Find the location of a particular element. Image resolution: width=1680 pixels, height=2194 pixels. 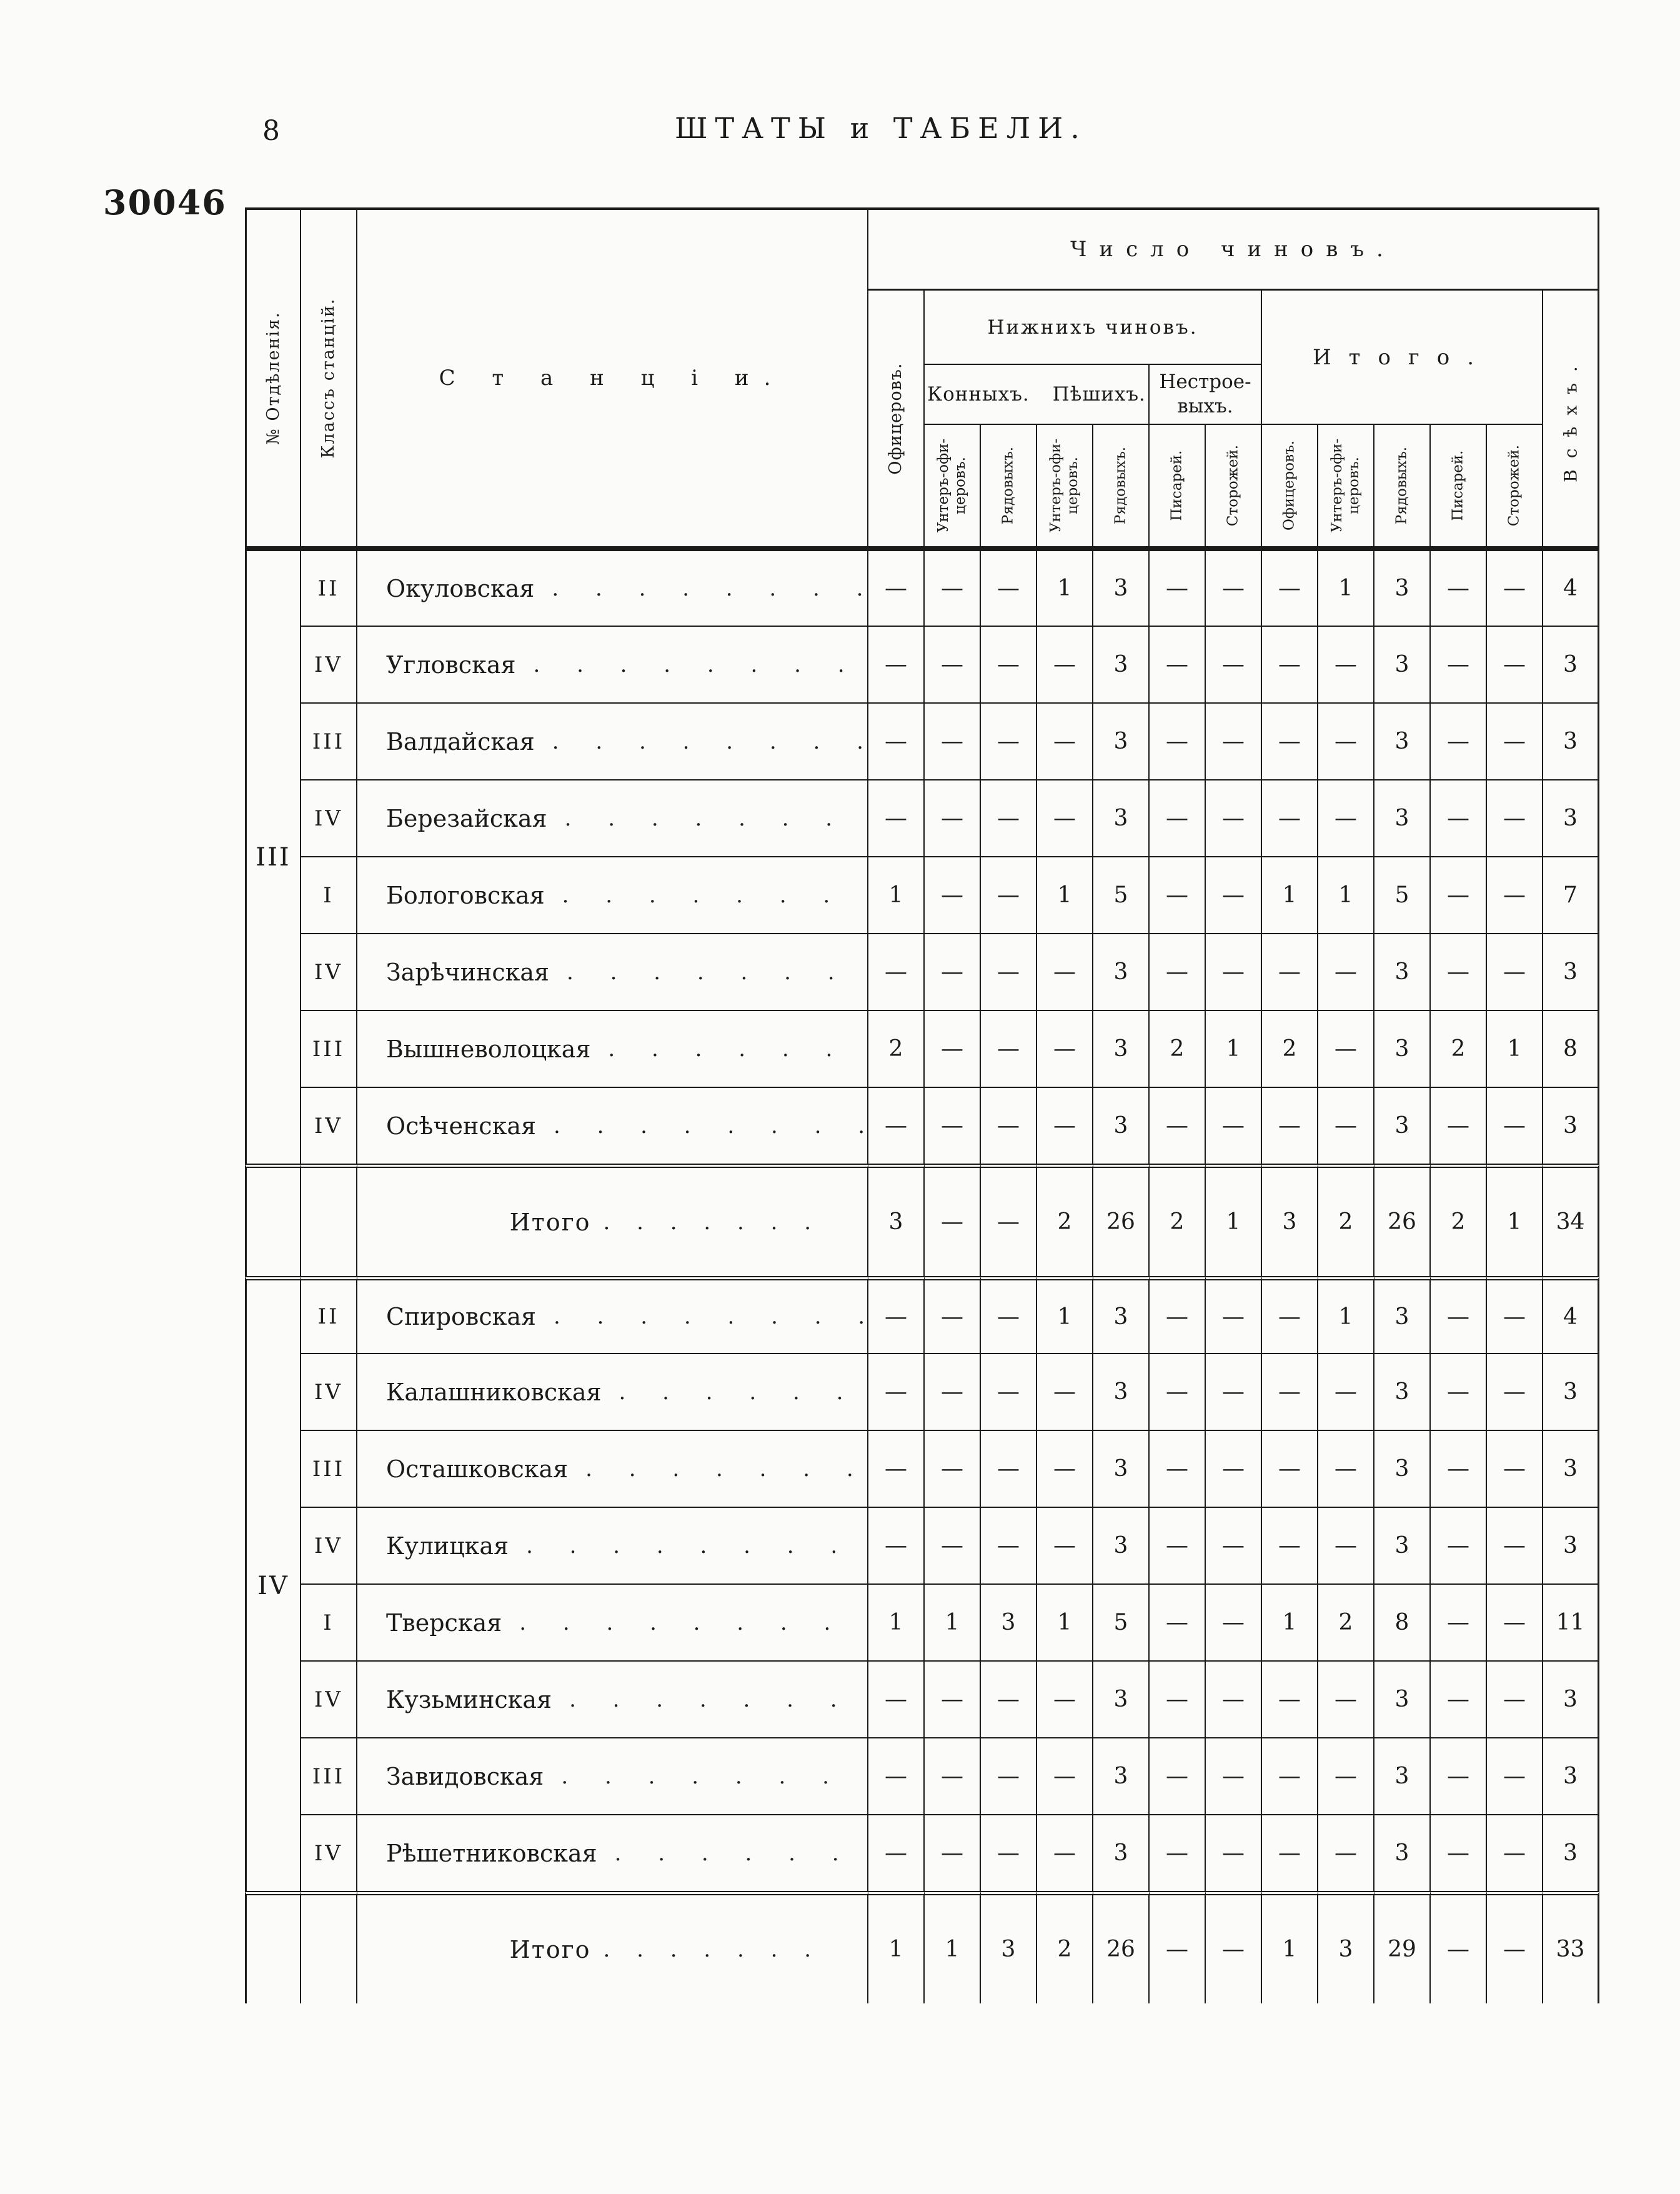

station-name: Спировская is located at coordinates (612, 1314).